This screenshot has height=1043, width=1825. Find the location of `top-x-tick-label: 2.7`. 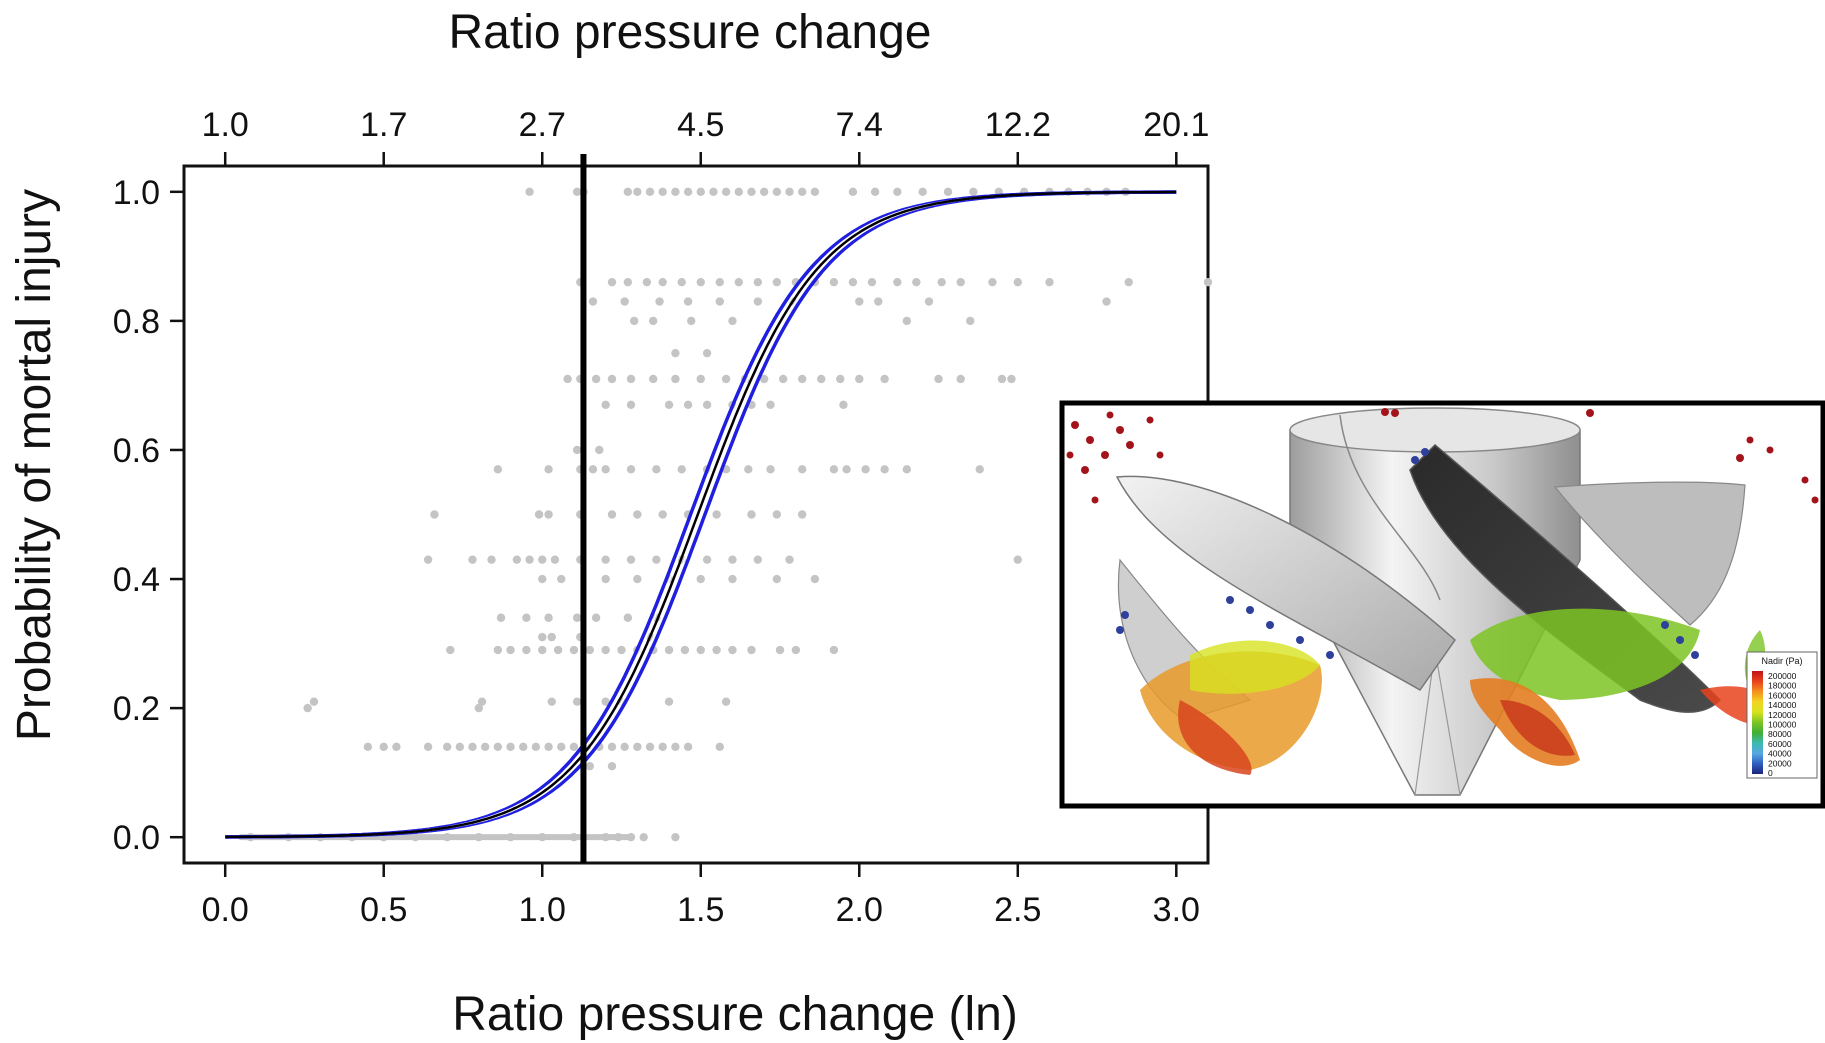

top-x-tick-label: 2.7 is located at coordinates (542, 125).